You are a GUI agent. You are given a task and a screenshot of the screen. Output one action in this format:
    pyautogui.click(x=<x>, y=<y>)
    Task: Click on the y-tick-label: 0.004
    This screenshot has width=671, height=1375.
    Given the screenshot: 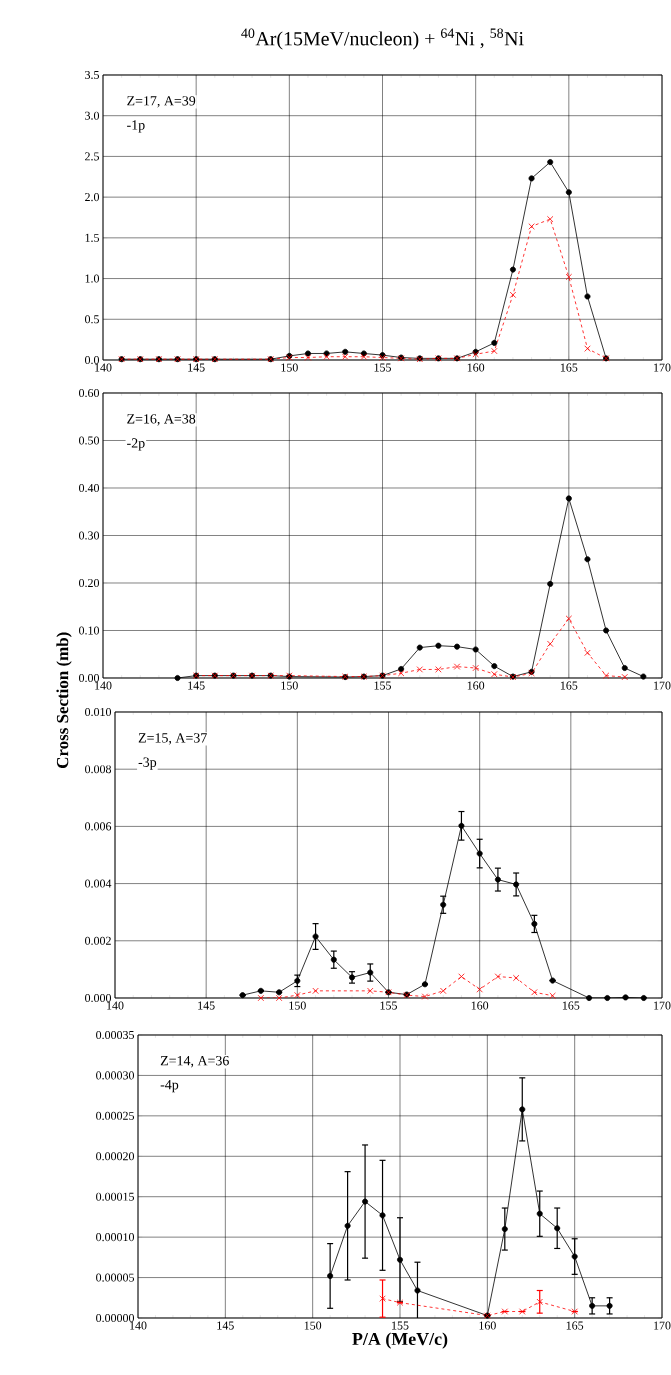 What is the action you would take?
    pyautogui.click(x=98, y=883)
    